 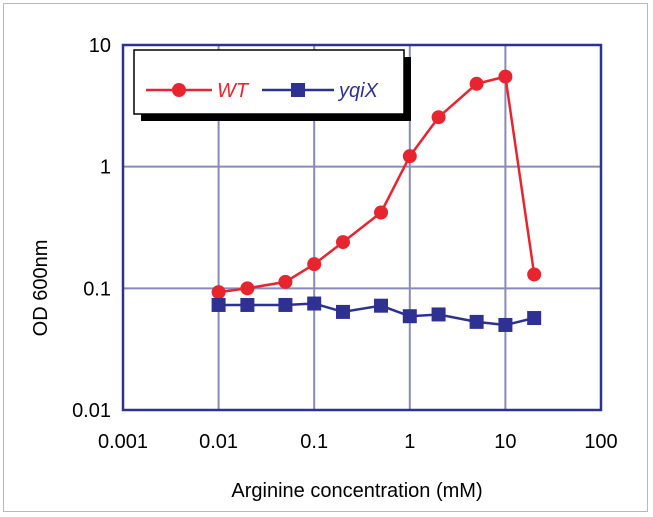 I want to click on x-tick-label: 100, so click(x=600, y=442).